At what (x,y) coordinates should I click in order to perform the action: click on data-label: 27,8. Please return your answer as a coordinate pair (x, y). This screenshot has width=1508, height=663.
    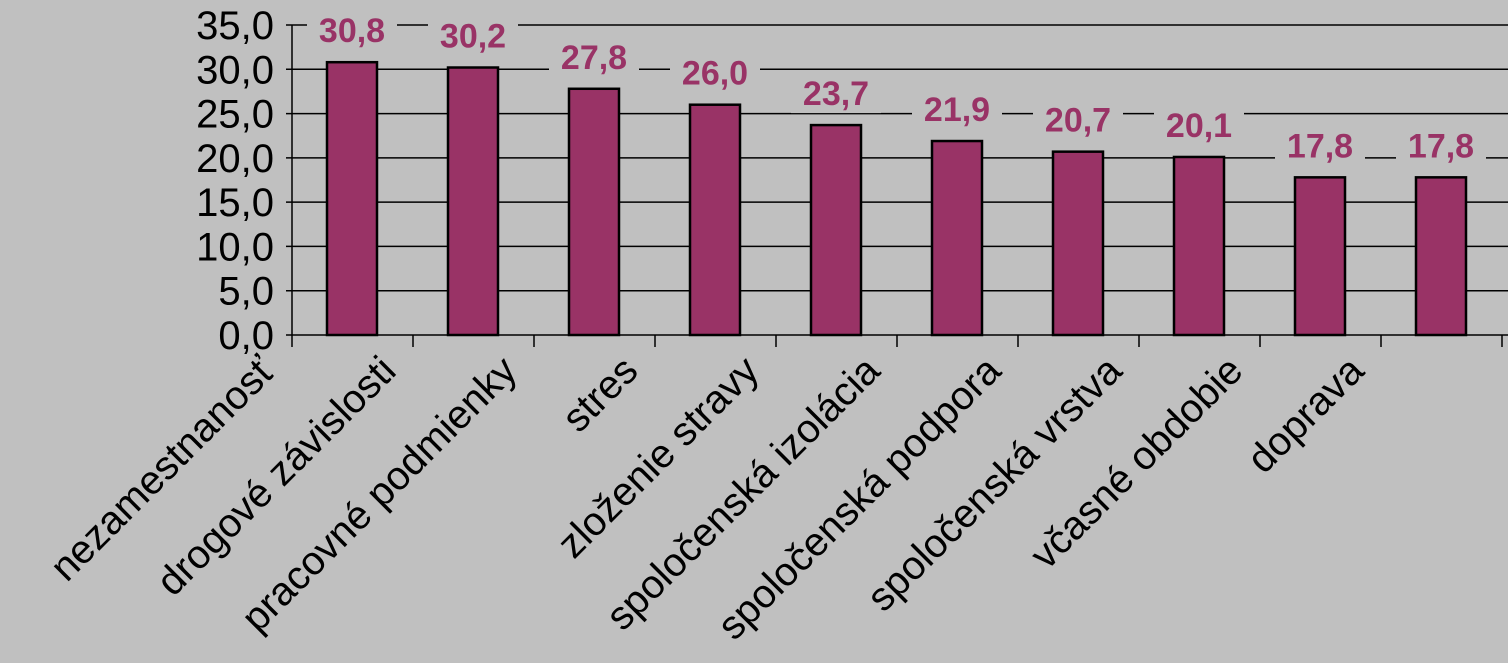
    Looking at the image, I should click on (594, 58).